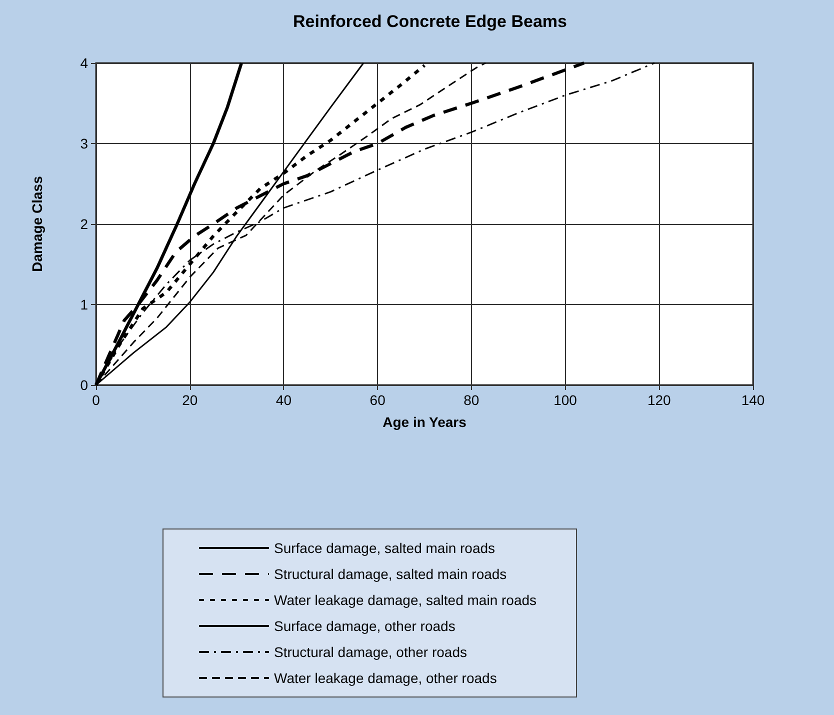 The image size is (834, 715). Describe the element at coordinates (37, 224) in the screenshot. I see `y-axis-title: Damage Class` at that location.